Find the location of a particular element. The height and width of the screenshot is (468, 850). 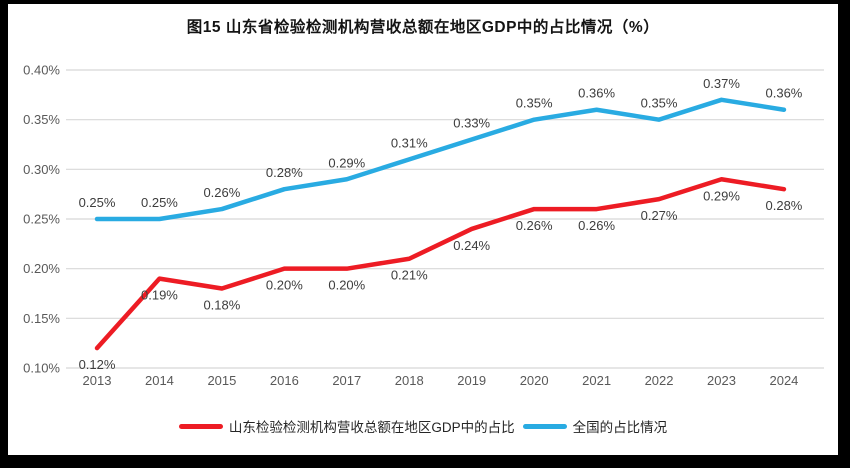

data-label: 0.12% is located at coordinates (97, 364).